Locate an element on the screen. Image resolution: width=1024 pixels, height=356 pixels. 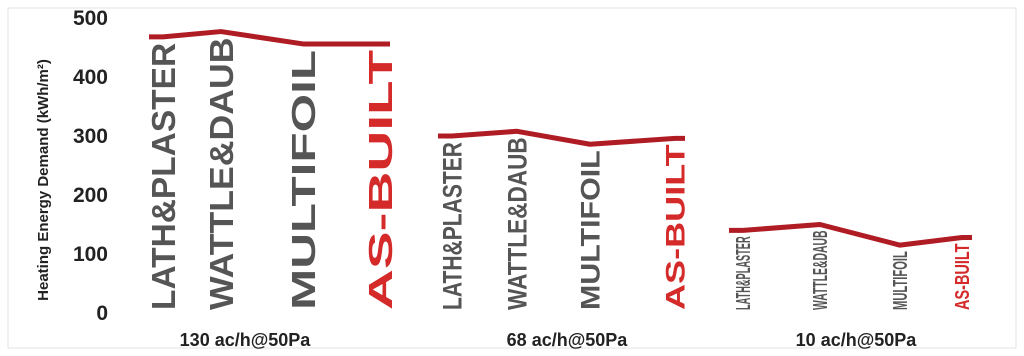
x-category-label: 10 ac/h@50Pa is located at coordinates (857, 340).